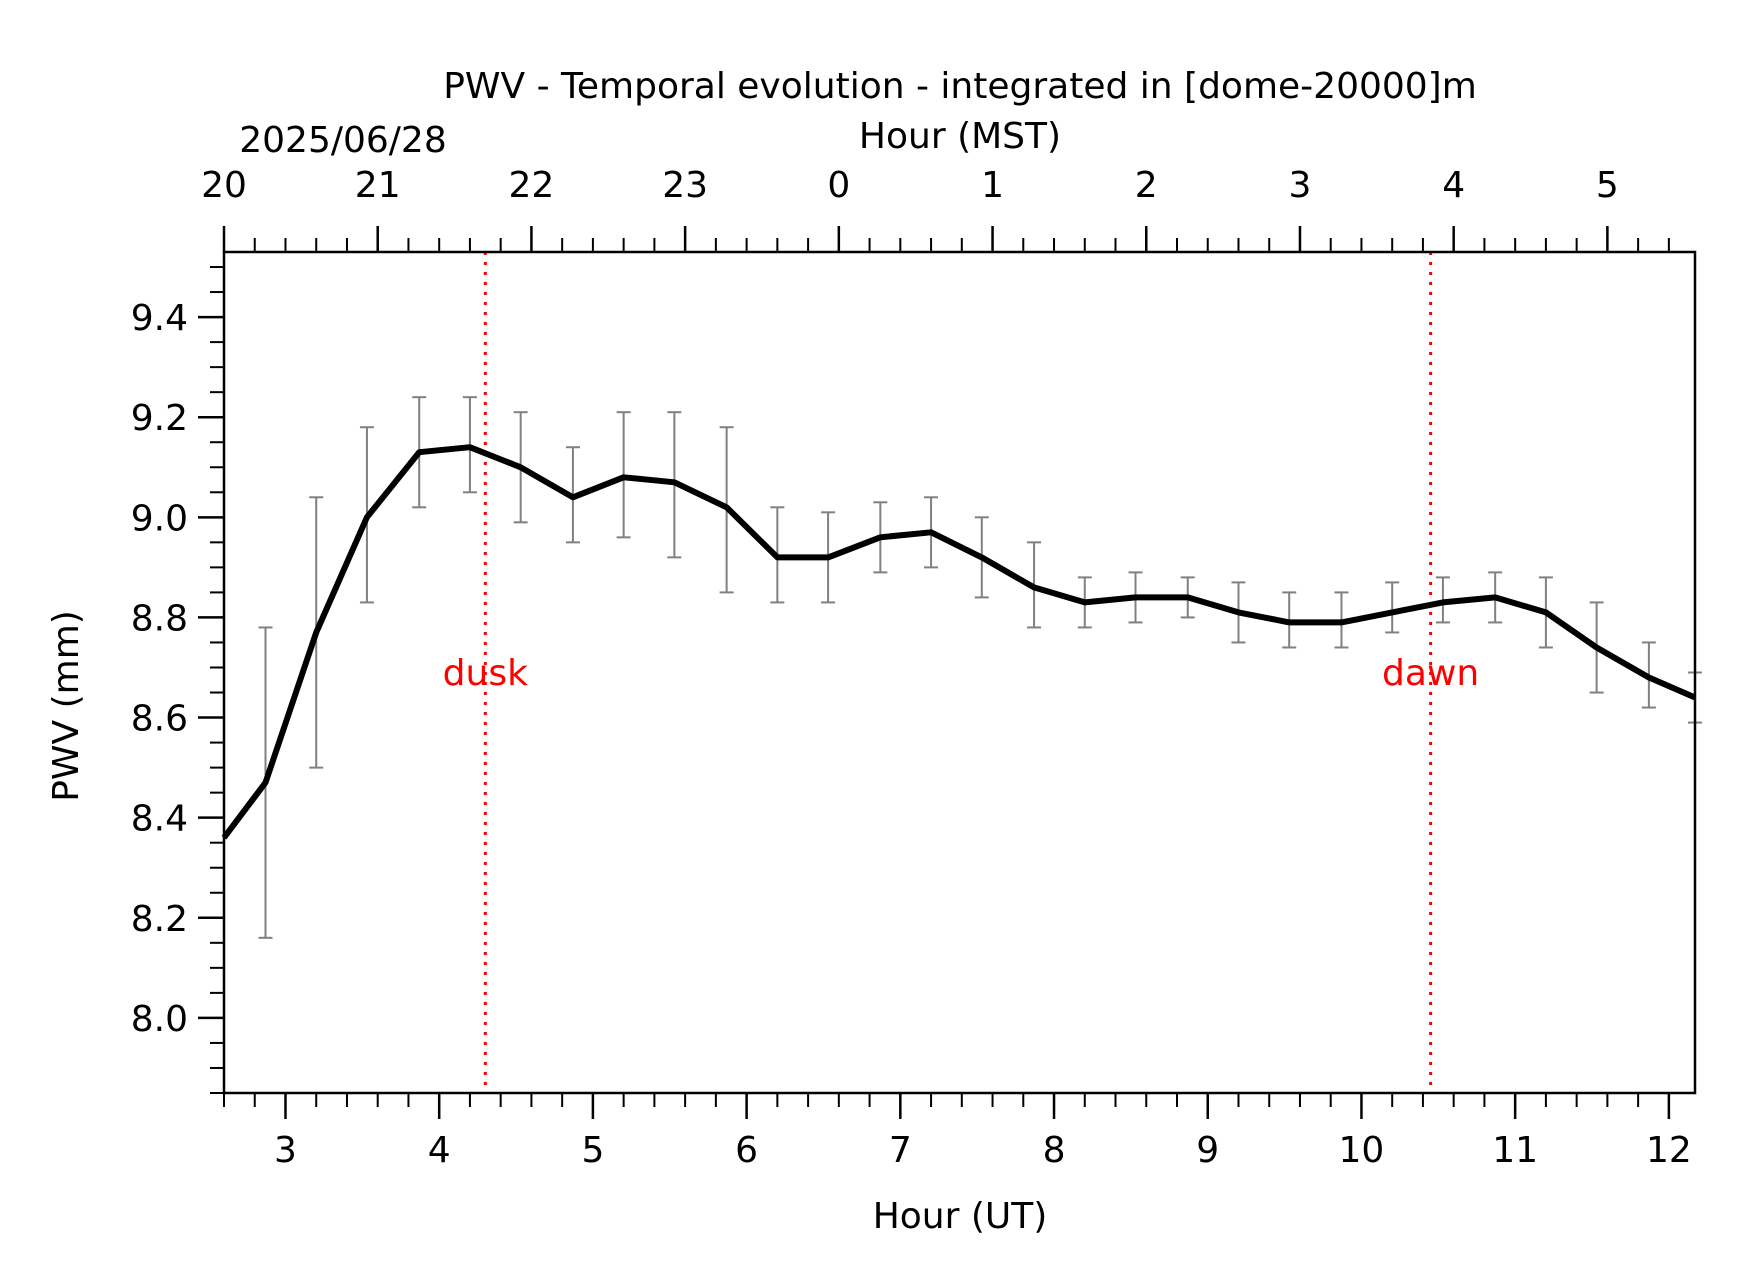 Image resolution: width=1742 pixels, height=1282 pixels. I want to click on y-axis-label: PWV (mm), so click(66, 706).